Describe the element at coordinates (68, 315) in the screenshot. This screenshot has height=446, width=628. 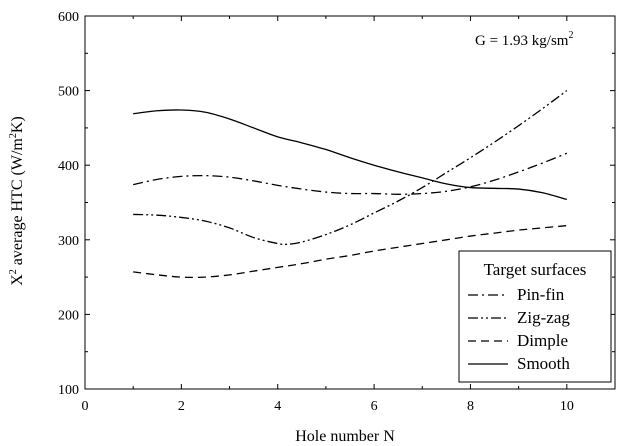
I see `y-tick-label: 200` at that location.